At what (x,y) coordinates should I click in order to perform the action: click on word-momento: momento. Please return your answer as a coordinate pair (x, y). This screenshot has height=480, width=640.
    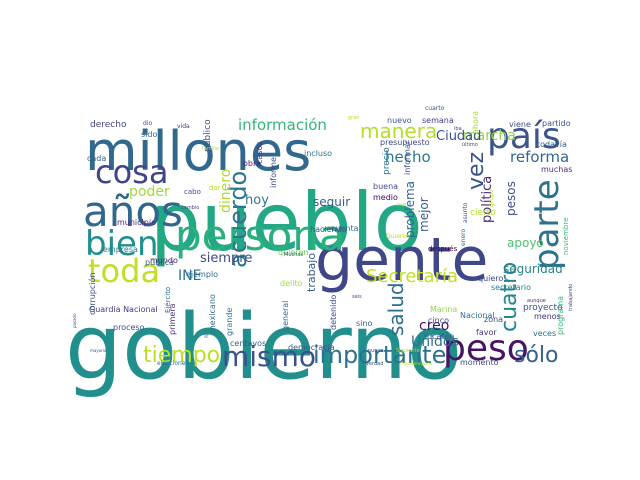
    Looking at the image, I should click on (479, 362).